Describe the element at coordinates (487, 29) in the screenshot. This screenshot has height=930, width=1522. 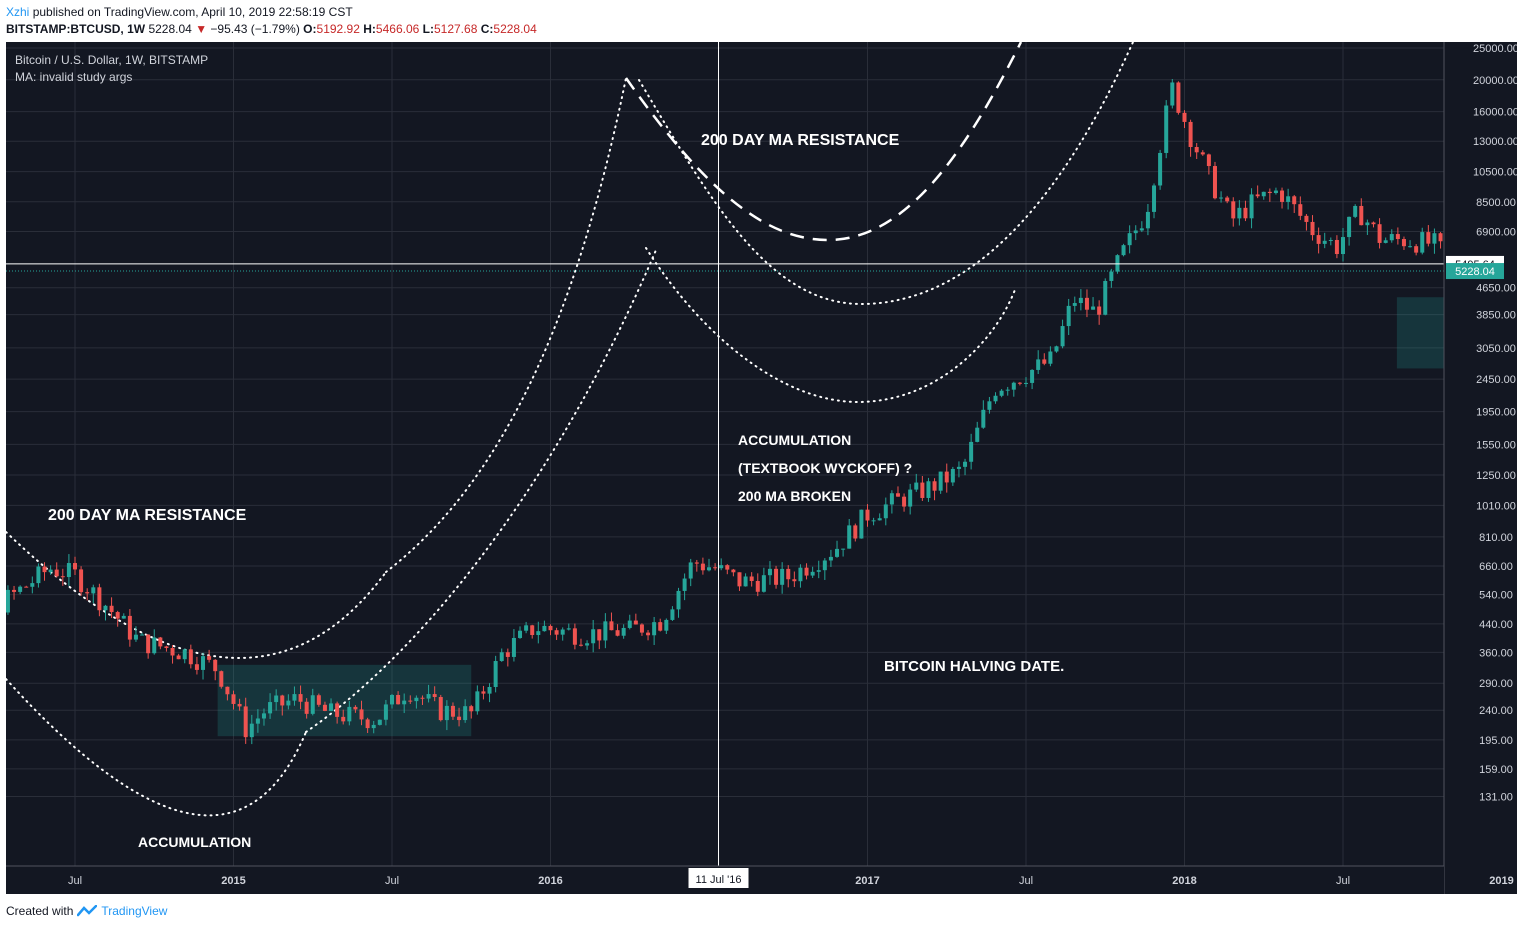
I see `close-label: C:` at that location.